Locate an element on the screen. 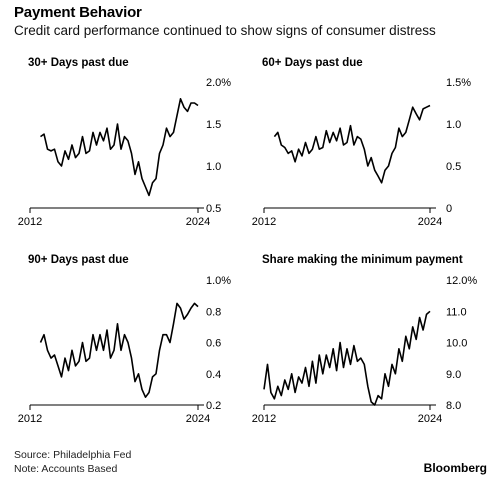 The image size is (499, 490). y-tick-label: 1.5 is located at coordinates (213, 125).